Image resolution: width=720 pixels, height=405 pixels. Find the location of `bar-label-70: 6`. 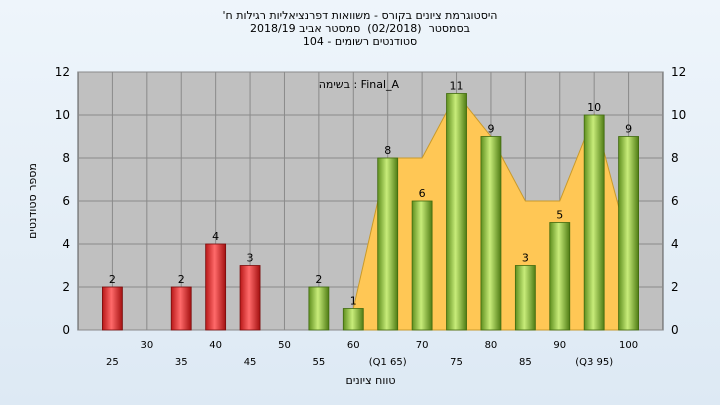

bar-label-70: 6 is located at coordinates (422, 193).